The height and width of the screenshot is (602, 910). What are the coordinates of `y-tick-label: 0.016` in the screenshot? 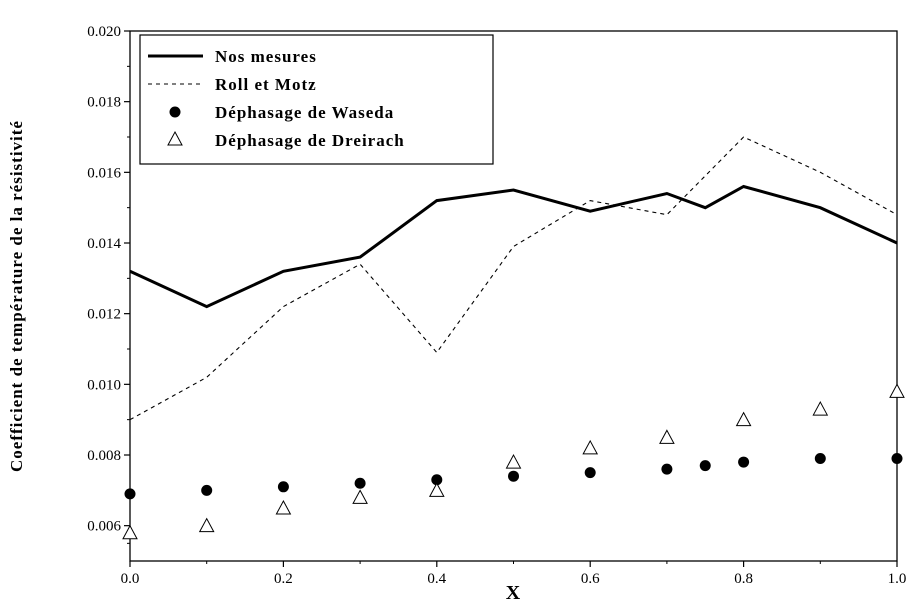 It's located at (104, 173).